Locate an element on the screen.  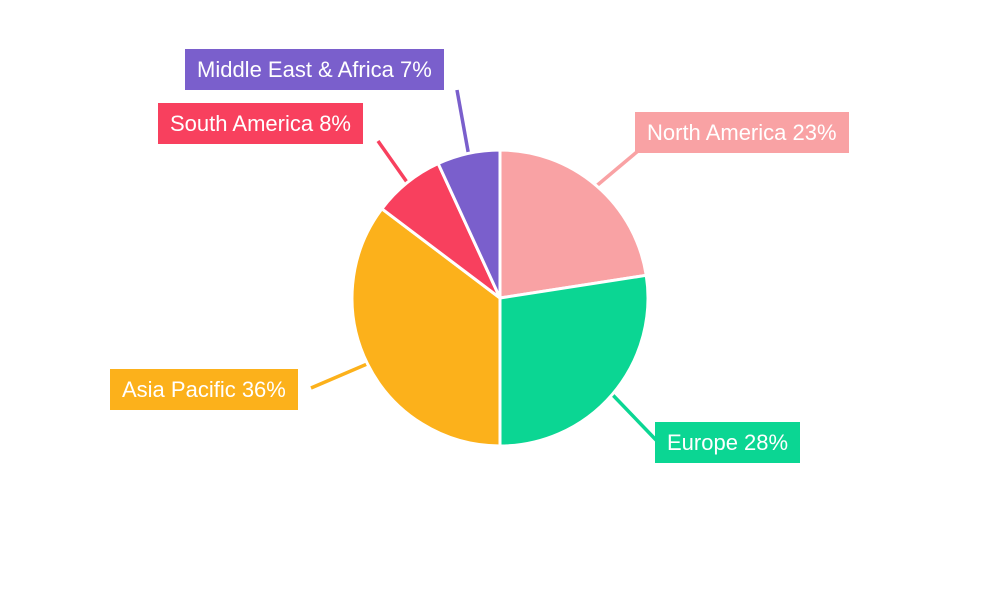
pie-slice-asia-pacific is located at coordinates (426, 327).